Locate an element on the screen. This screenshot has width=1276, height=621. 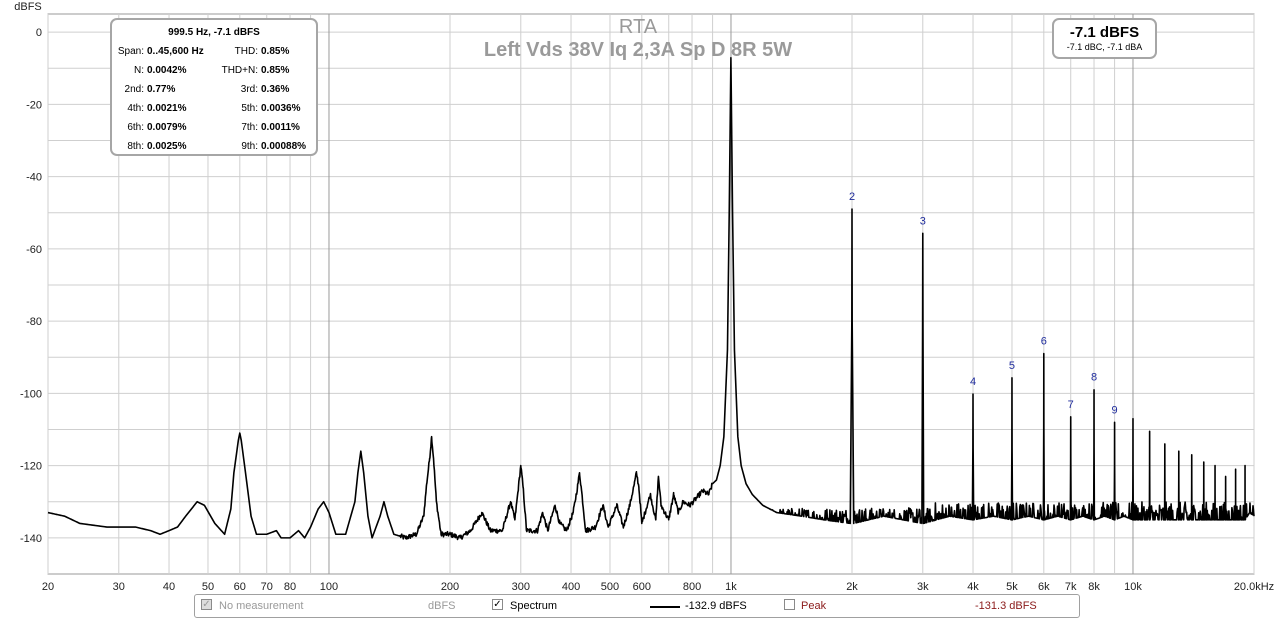
stat-left-5: 8th: 0.0025% is located at coordinates (149, 146).